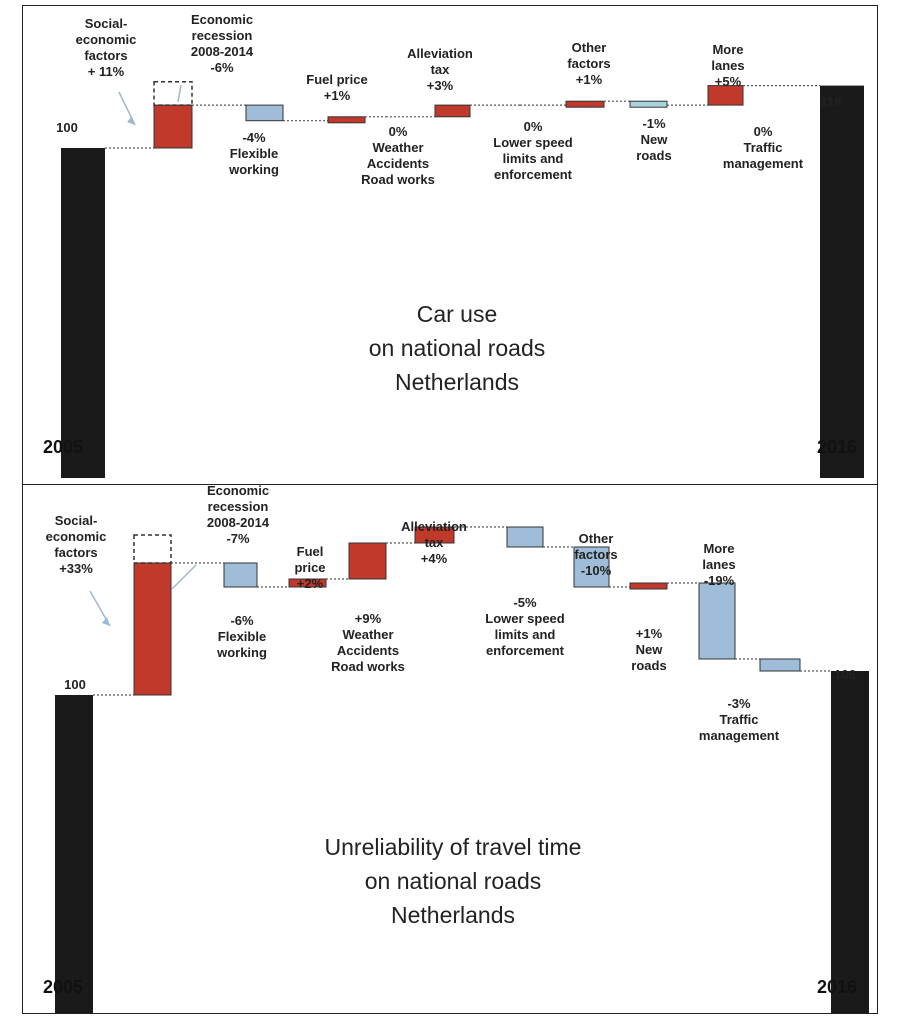  I want to click on unreliability-bar-start-total, so click(74, 854).